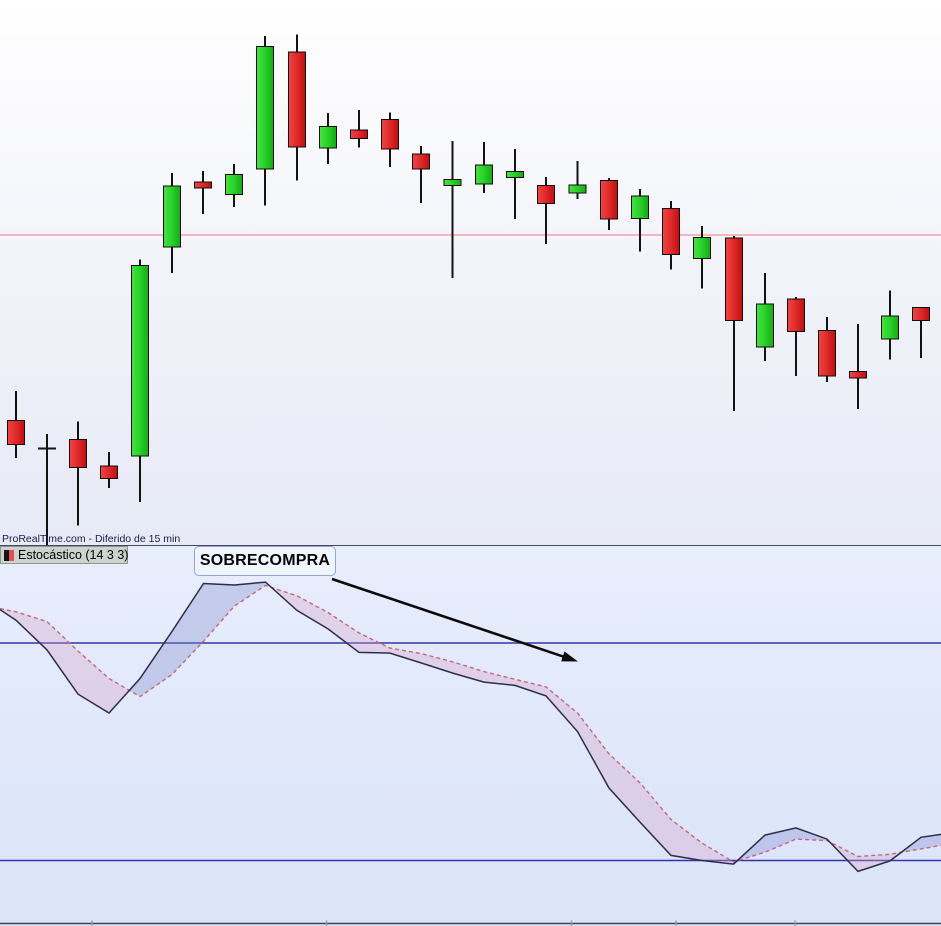 The width and height of the screenshot is (941, 926). I want to click on overbought-annotation: SOBRECOMPRA, so click(265, 561).